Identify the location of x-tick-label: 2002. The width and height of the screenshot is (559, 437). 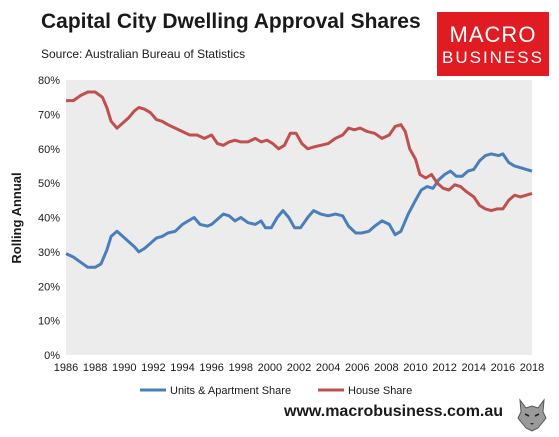
(299, 368).